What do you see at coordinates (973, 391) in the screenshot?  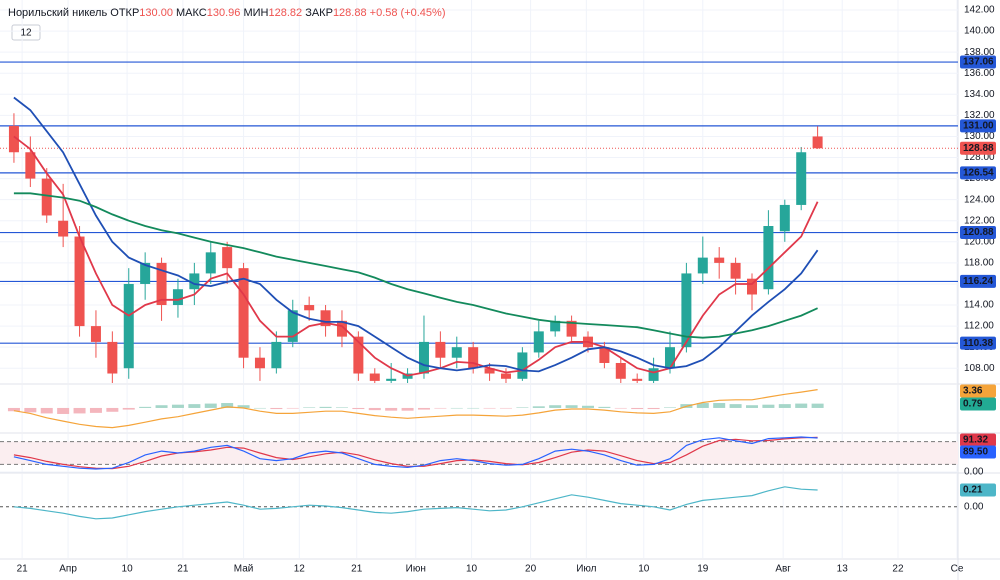 I see `price-badge-label: 3.36` at bounding box center [973, 391].